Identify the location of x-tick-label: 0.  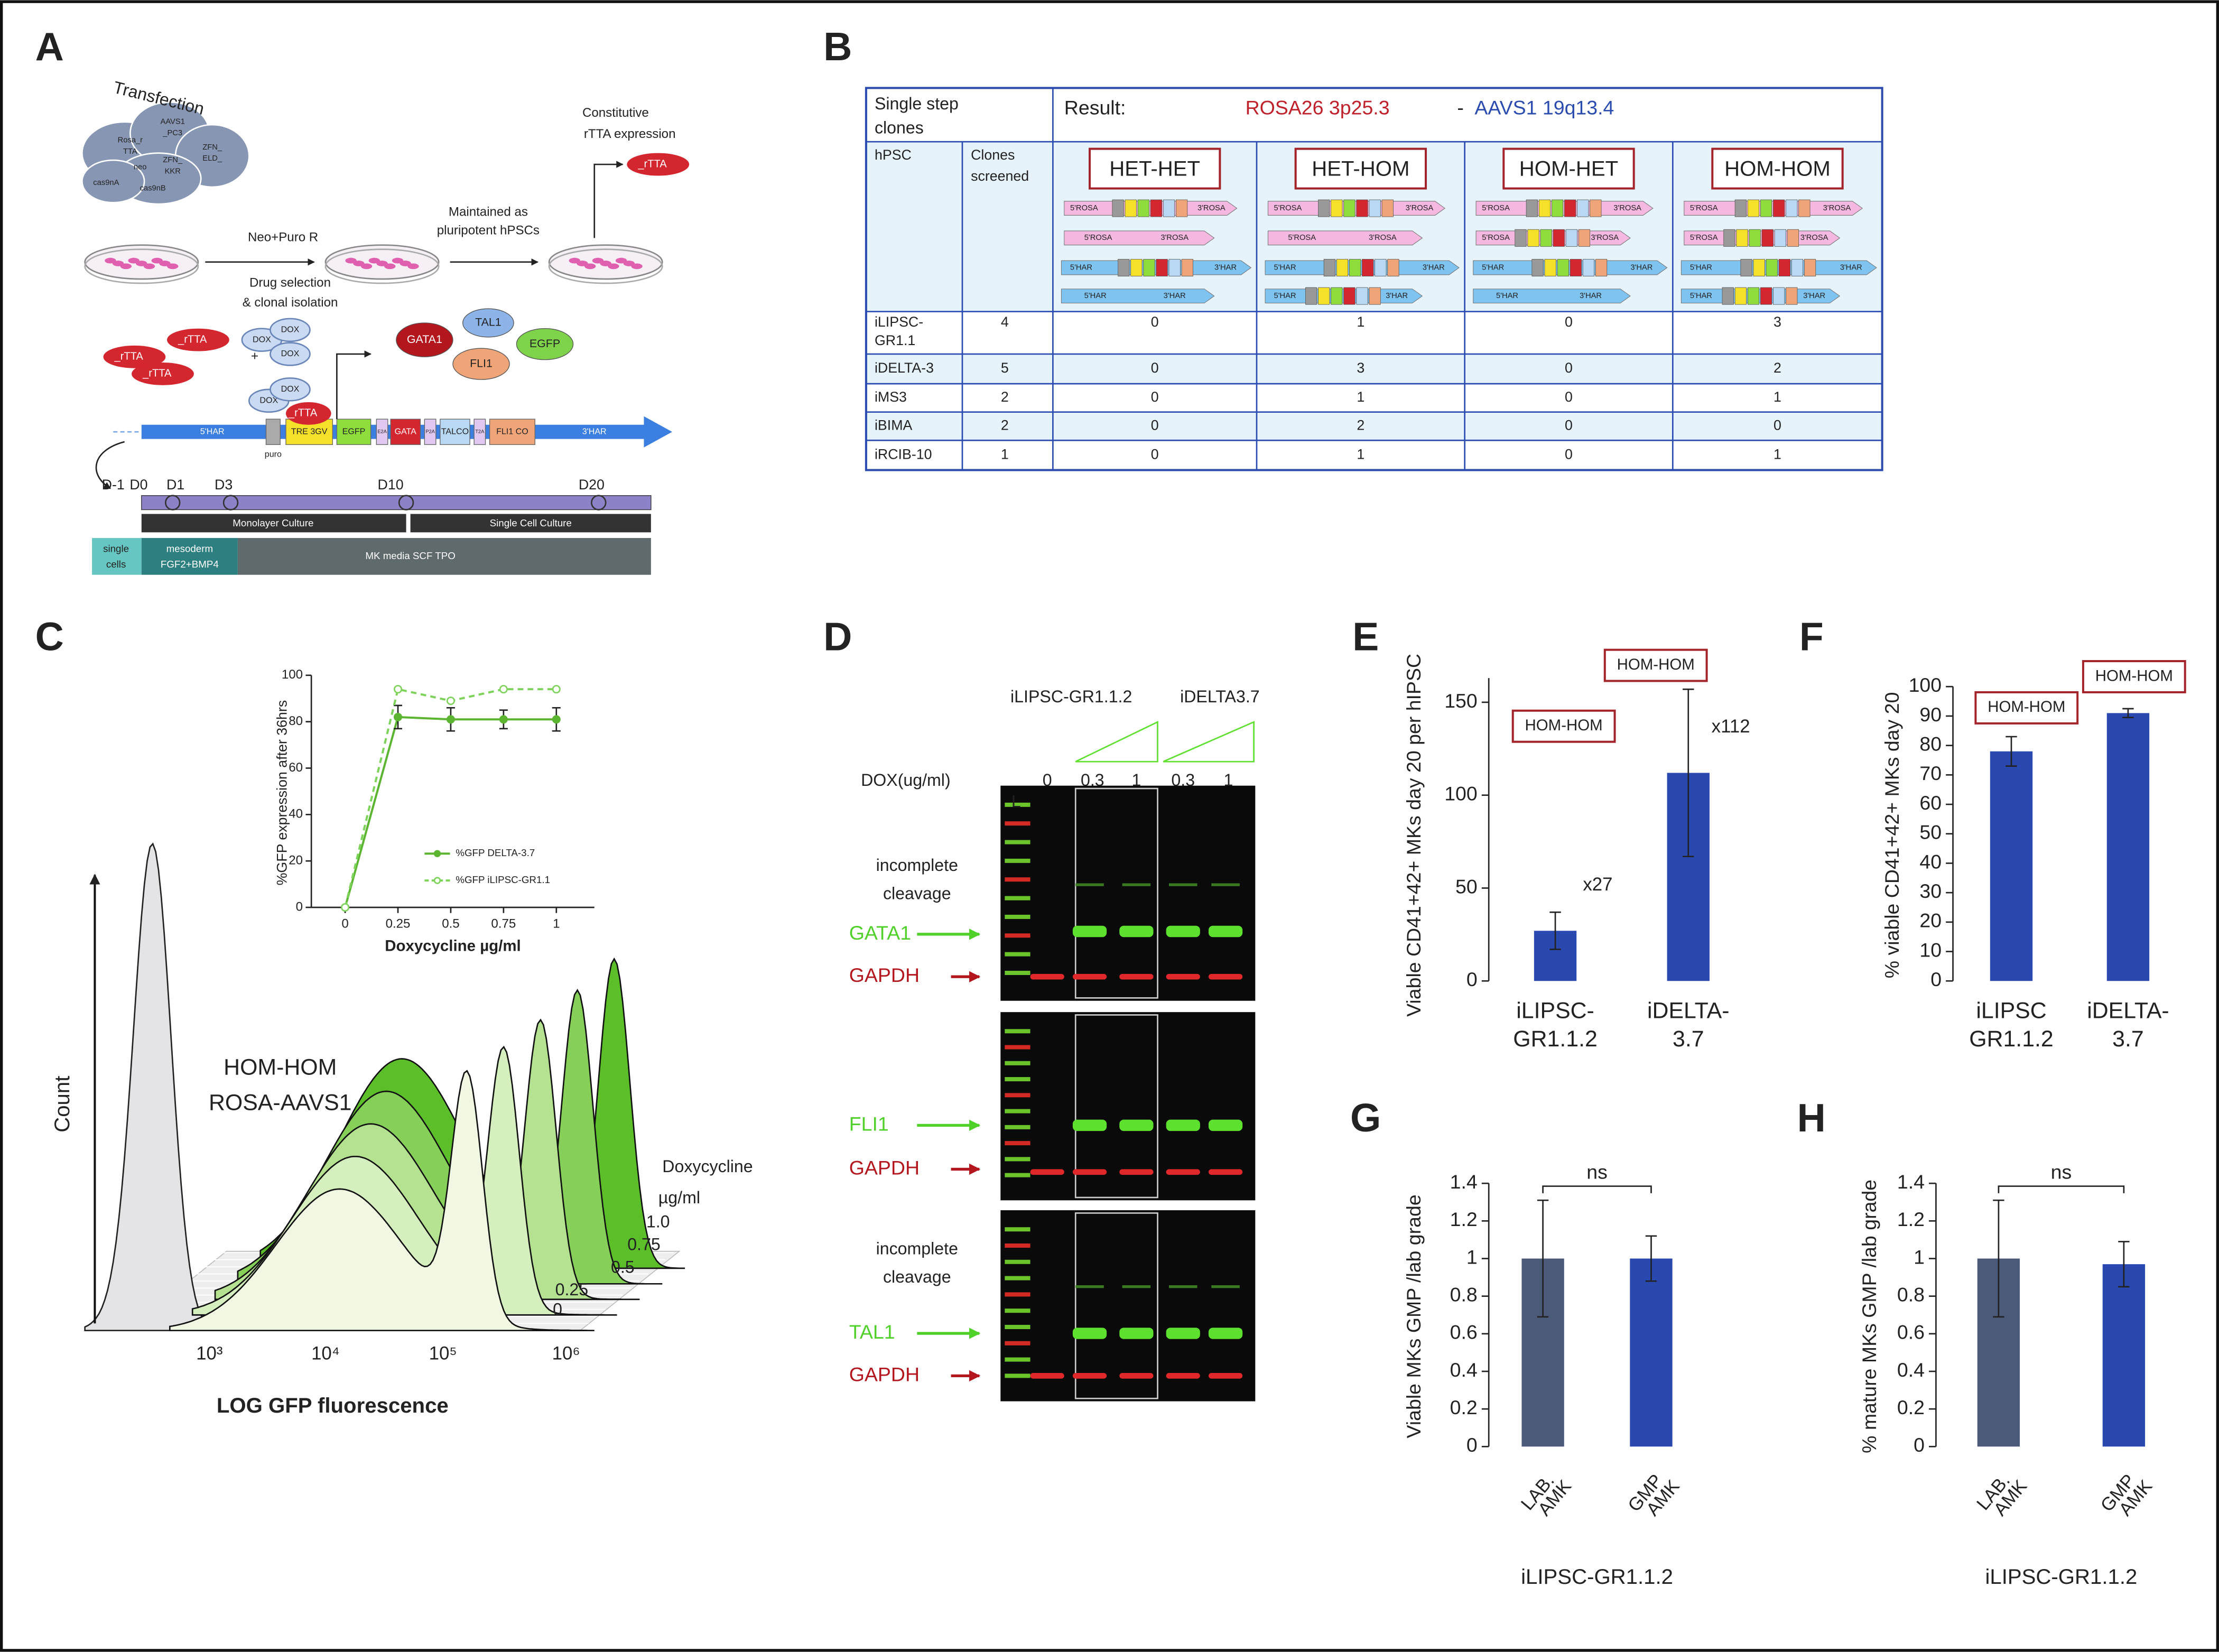
(345, 923).